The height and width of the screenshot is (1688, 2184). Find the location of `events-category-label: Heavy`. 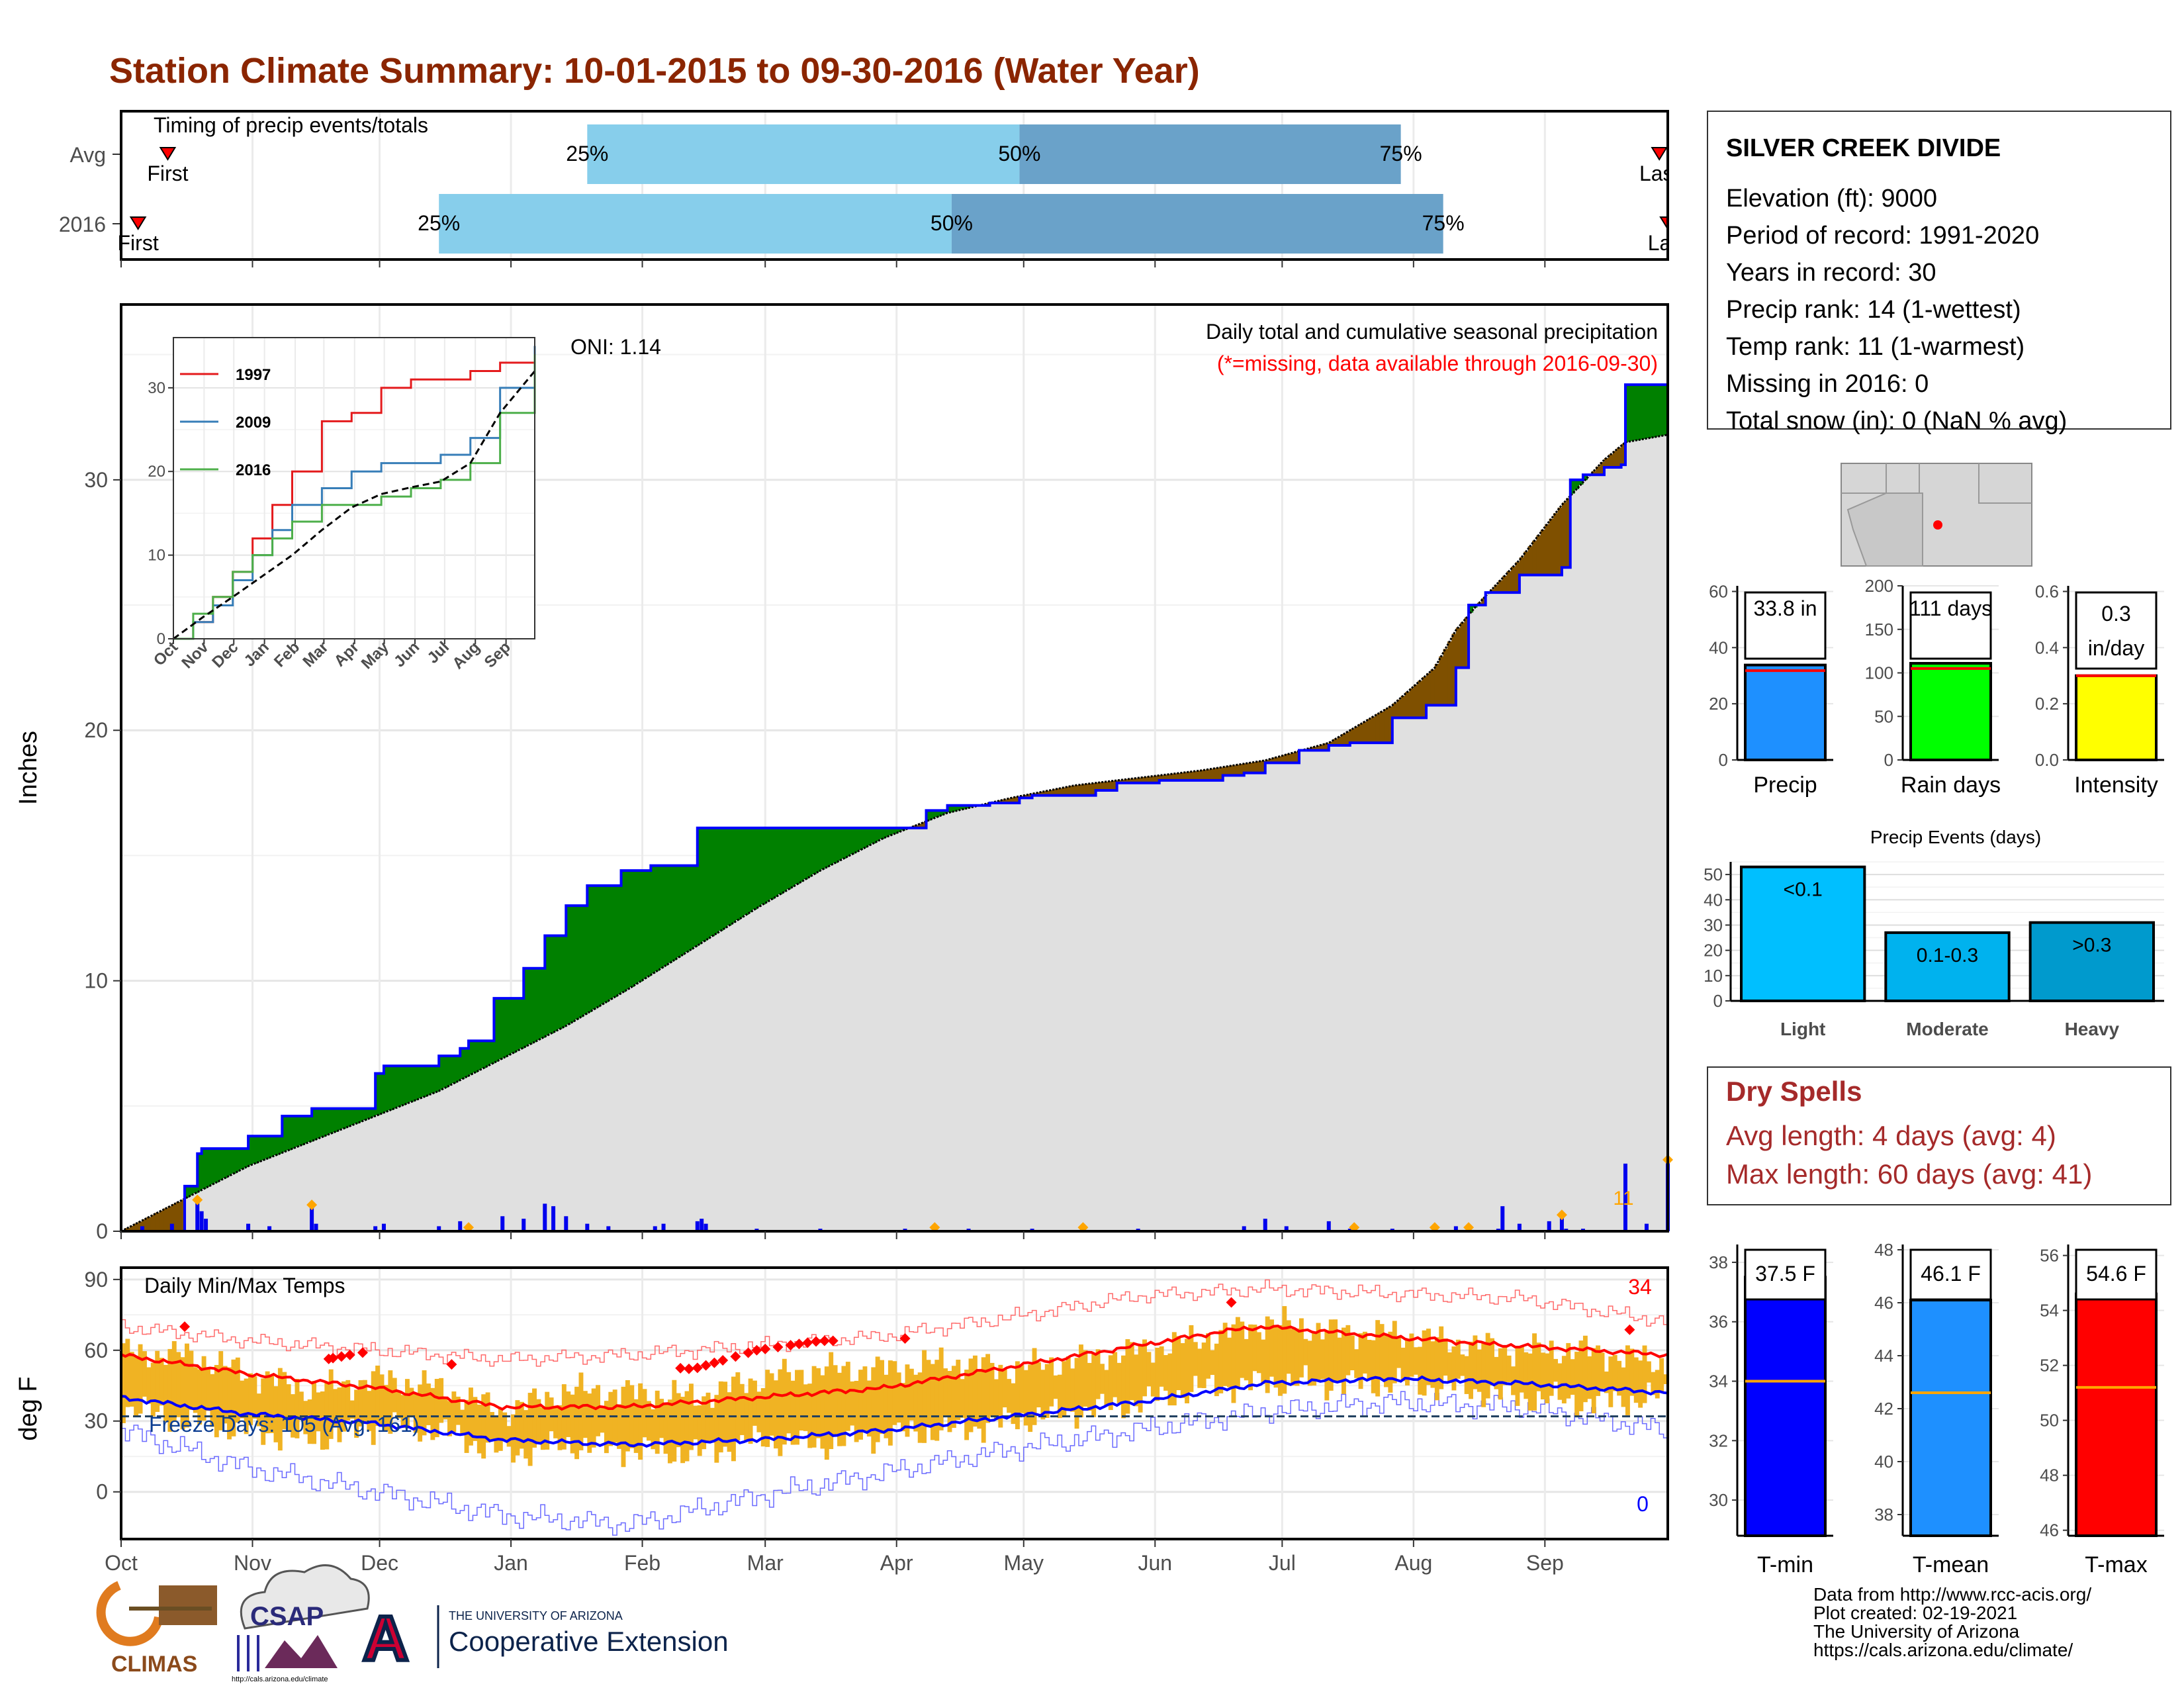

events-category-label: Heavy is located at coordinates (2092, 1029).